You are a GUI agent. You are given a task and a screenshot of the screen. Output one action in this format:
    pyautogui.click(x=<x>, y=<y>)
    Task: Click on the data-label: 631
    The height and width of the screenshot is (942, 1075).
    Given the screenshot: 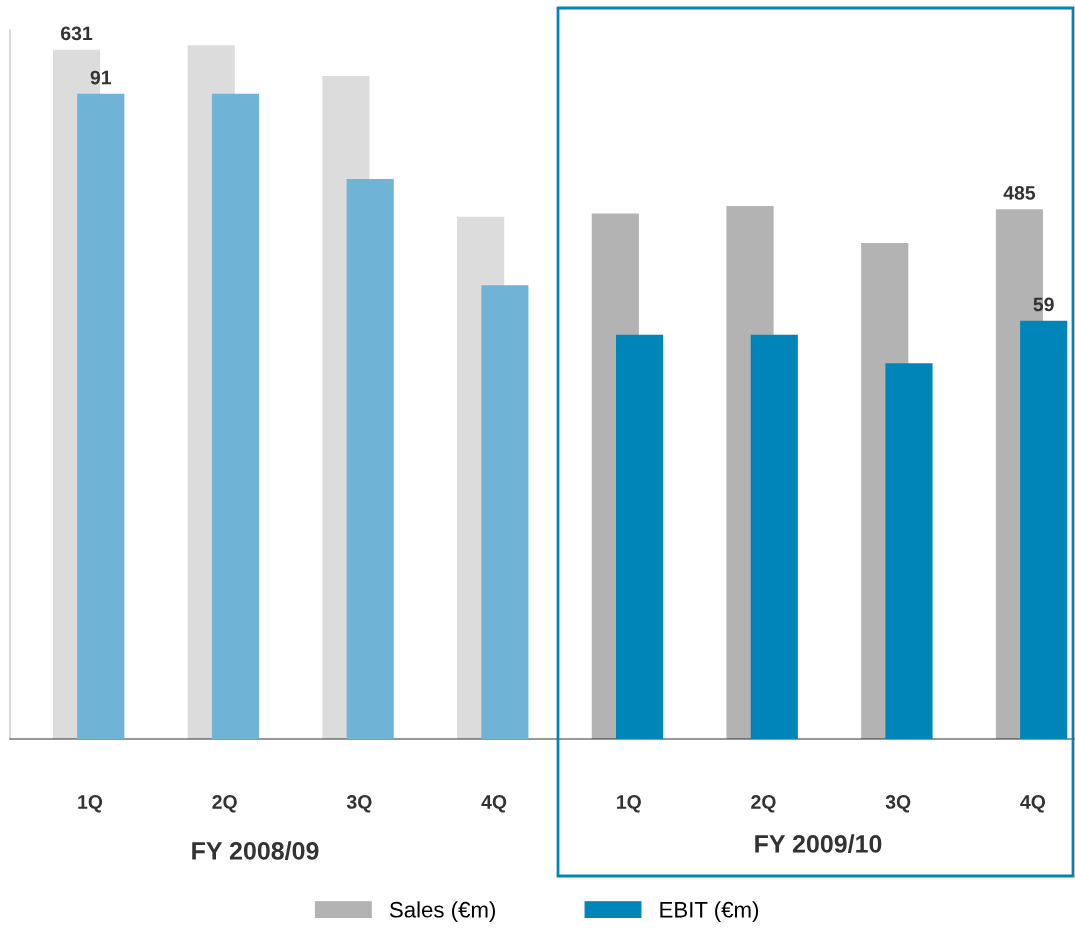 What is the action you would take?
    pyautogui.click(x=77, y=33)
    